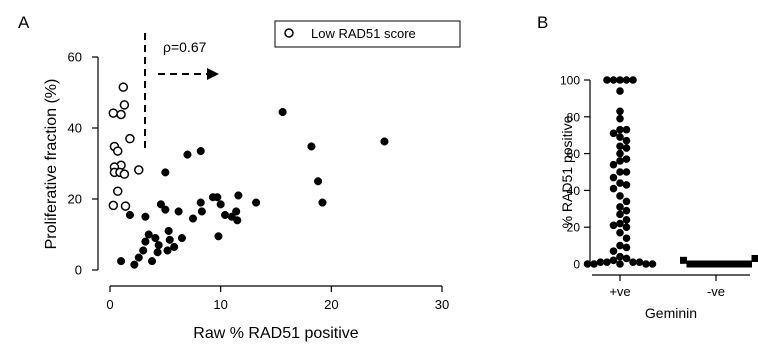 The width and height of the screenshot is (758, 350). I want to click on panel-b-y-tick-label: 60, so click(574, 154).